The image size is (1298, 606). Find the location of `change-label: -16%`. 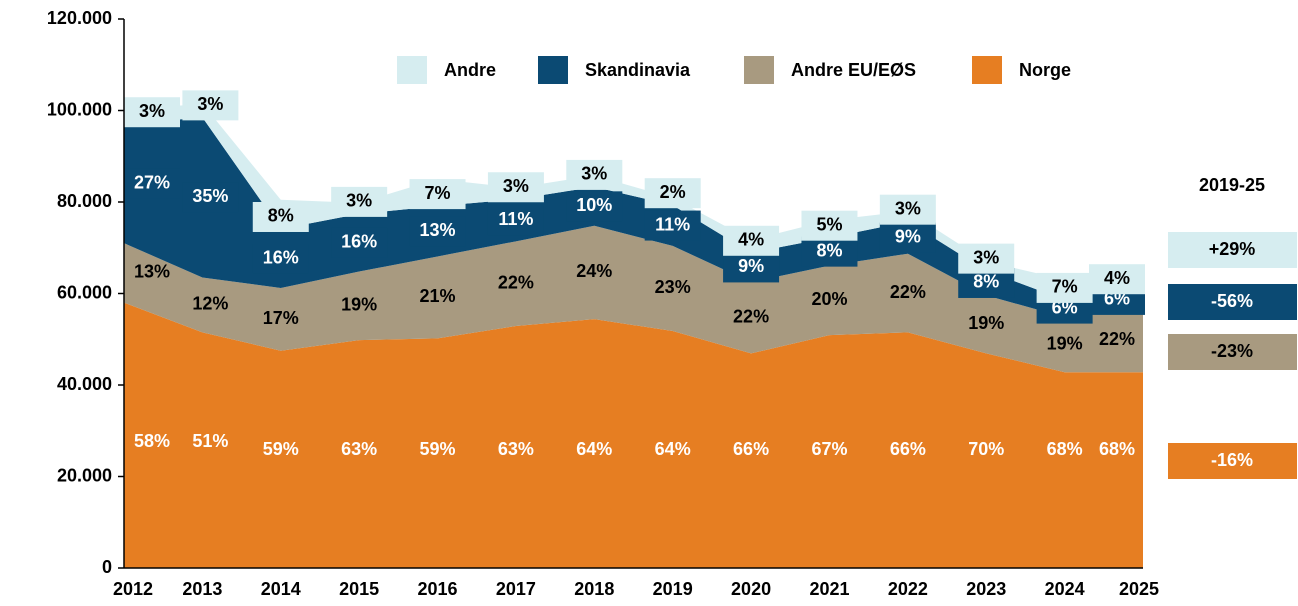

change-label: -16% is located at coordinates (1232, 460).